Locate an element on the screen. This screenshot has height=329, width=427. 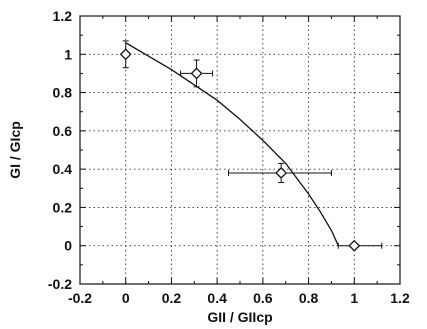
x-tick-label: 0.4 is located at coordinates (217, 298).